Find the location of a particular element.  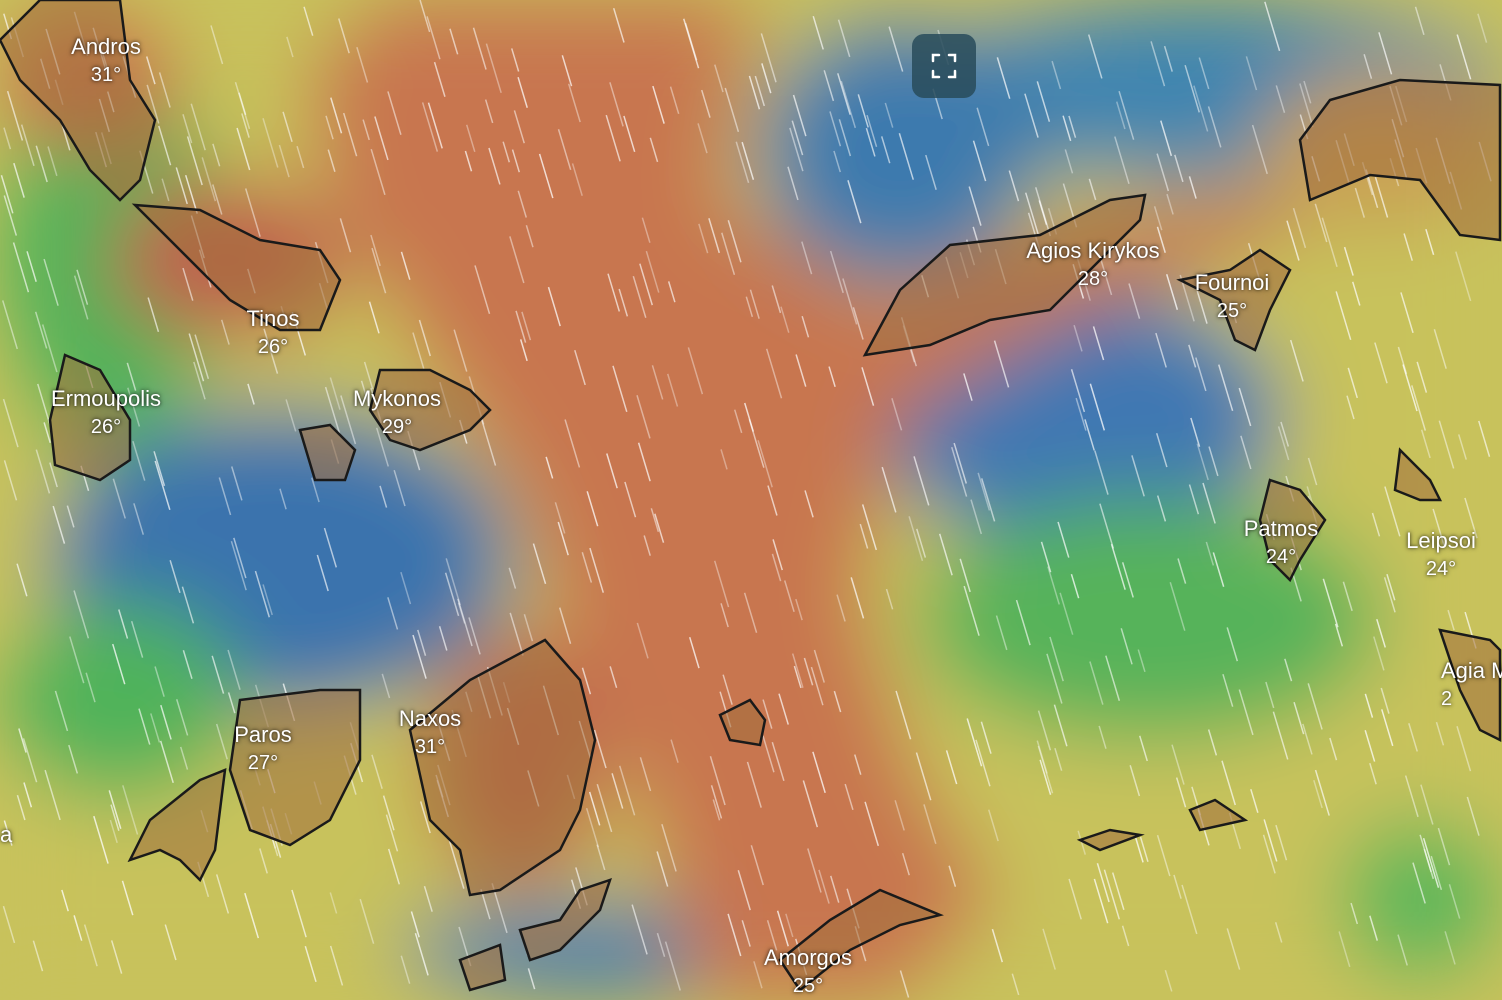

fullscreen-button is located at coordinates (944, 66).